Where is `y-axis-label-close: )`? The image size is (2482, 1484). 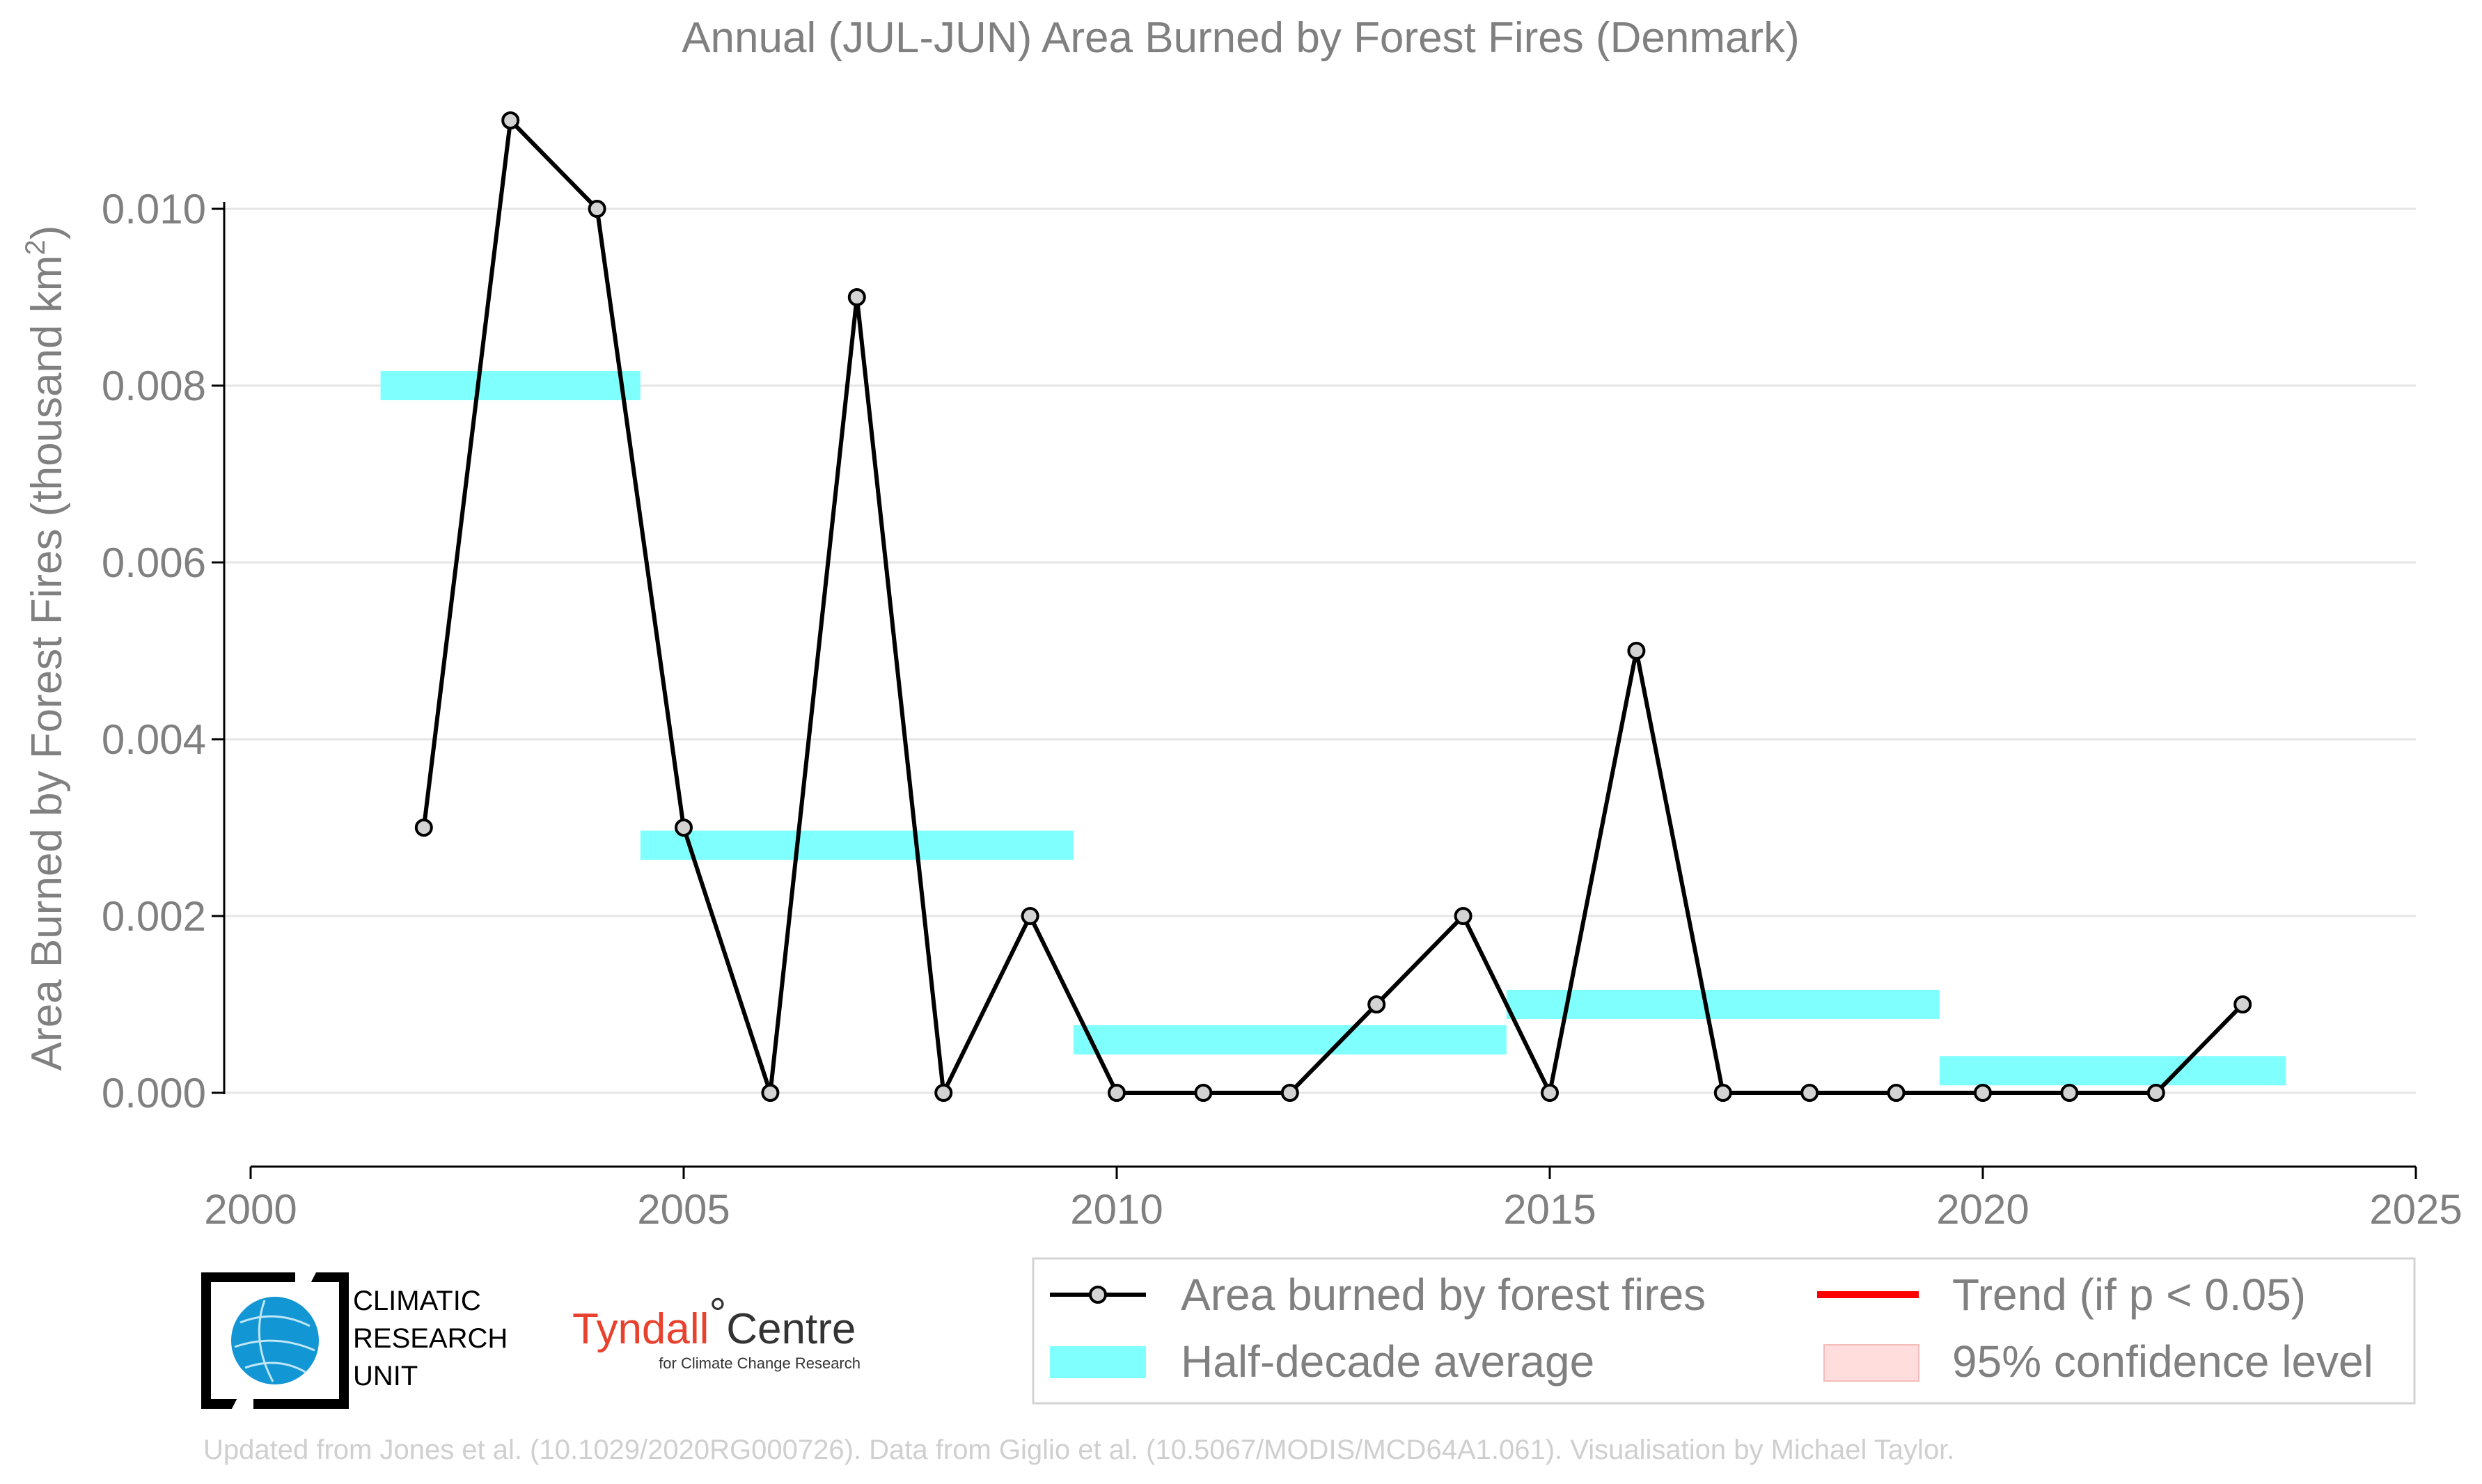 y-axis-label-close: ) is located at coordinates (47, 233).